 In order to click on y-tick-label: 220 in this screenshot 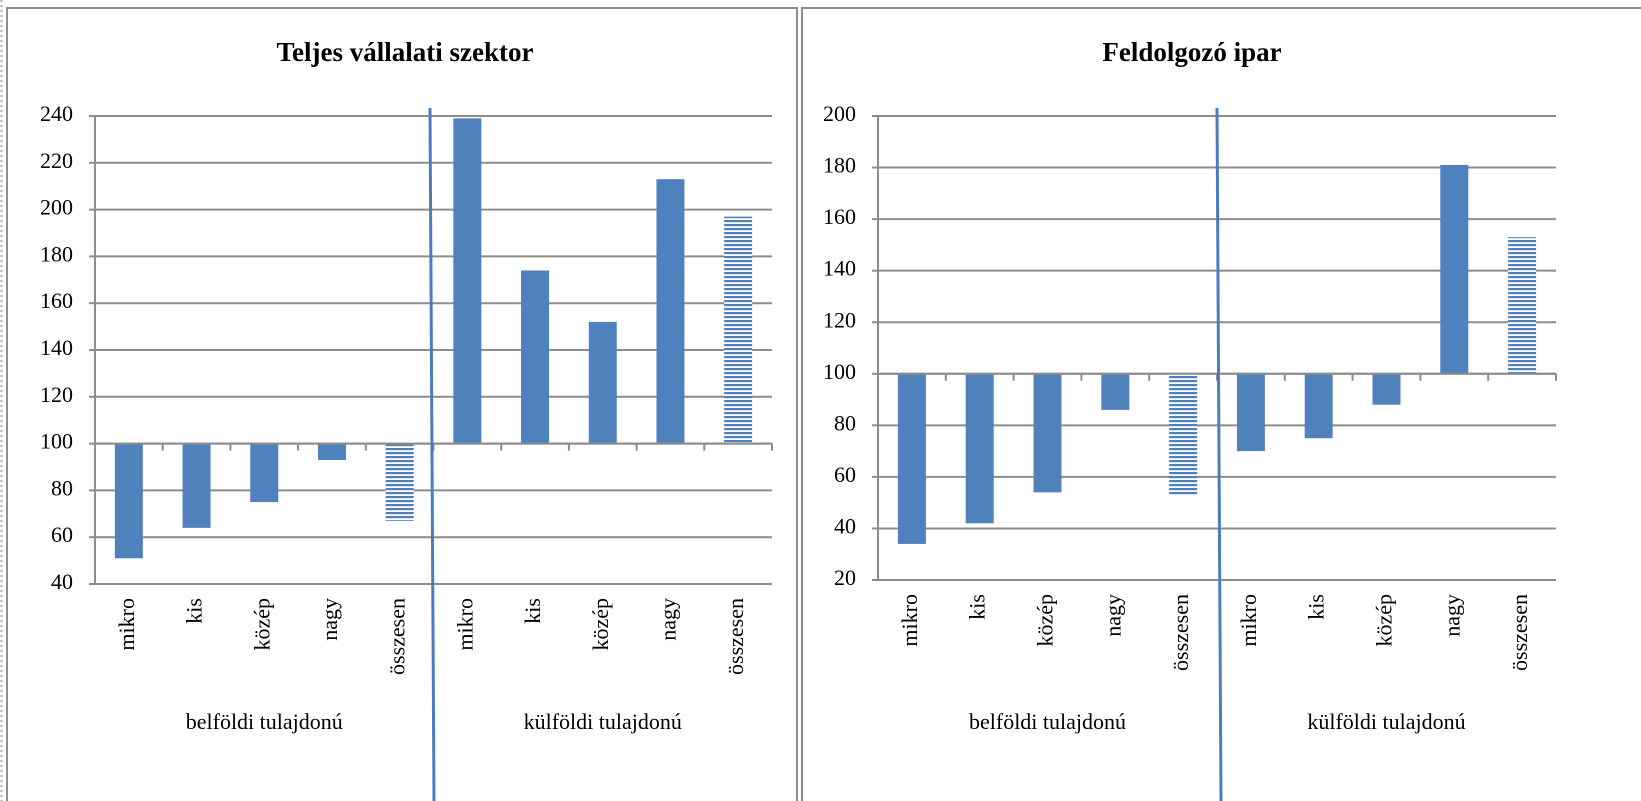, I will do `click(56, 160)`.